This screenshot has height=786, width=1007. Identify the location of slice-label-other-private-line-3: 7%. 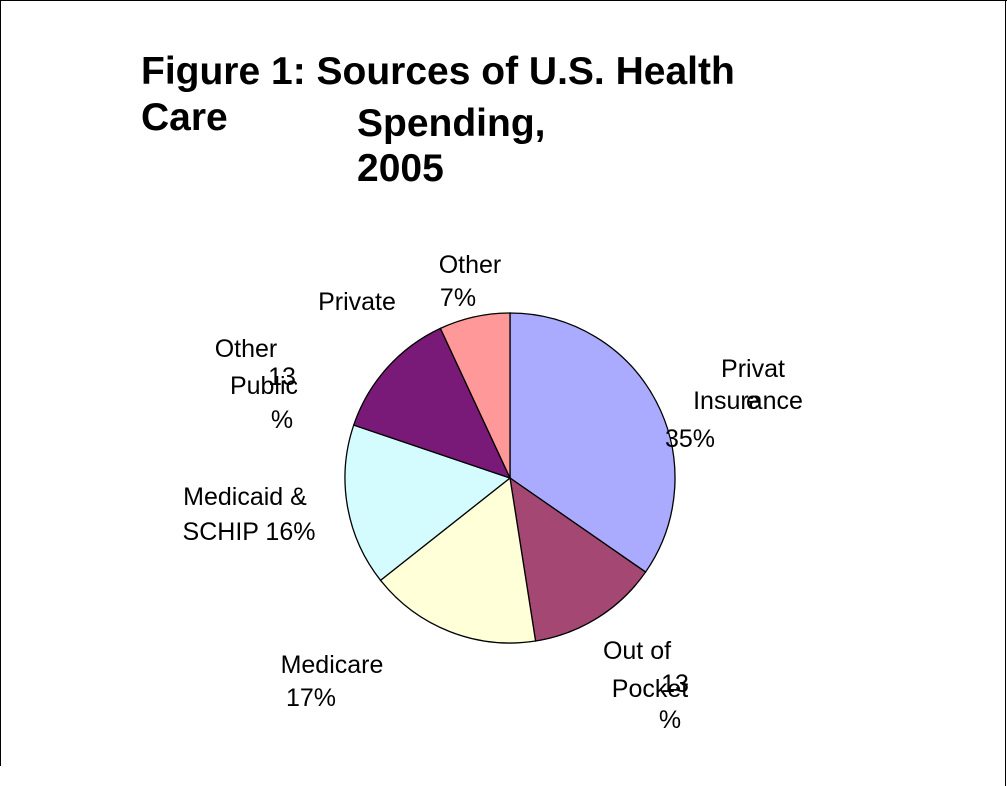
(458, 298).